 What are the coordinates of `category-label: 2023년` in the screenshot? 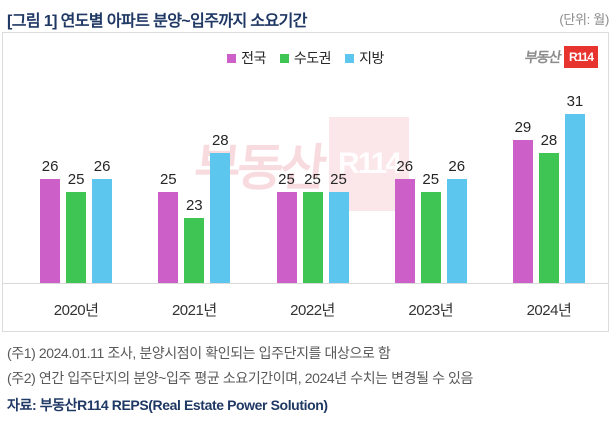 It's located at (431, 310).